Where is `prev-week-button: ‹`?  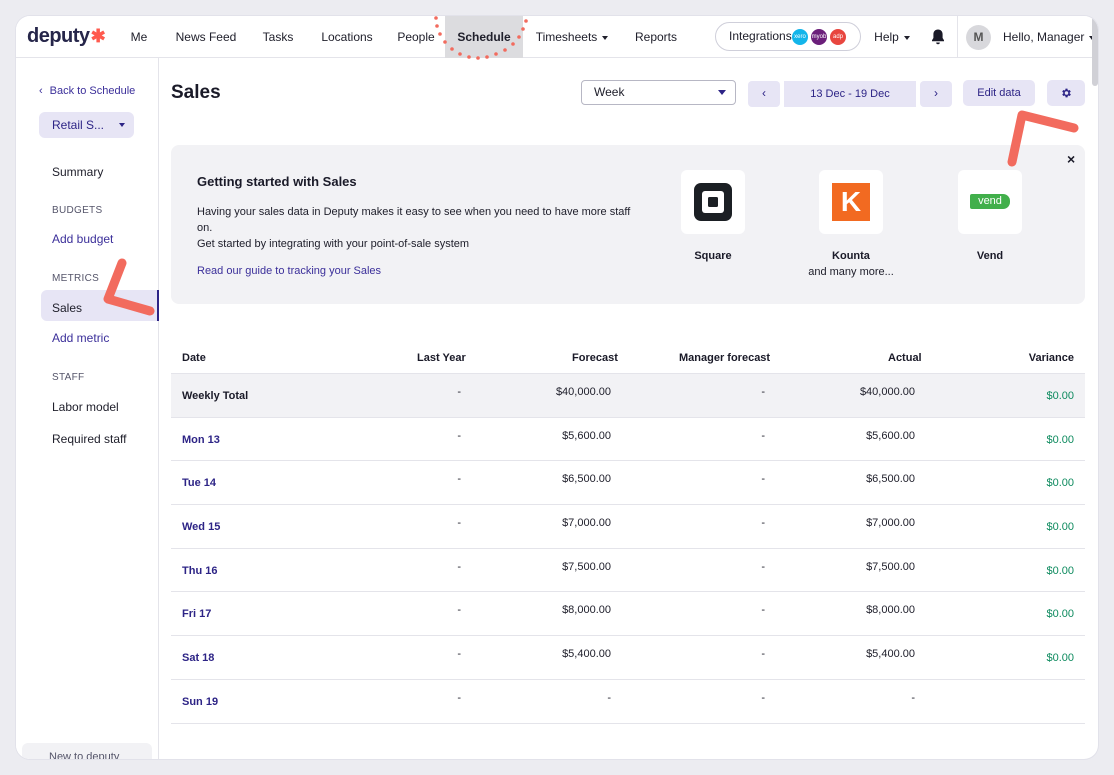 prev-week-button: ‹ is located at coordinates (764, 94).